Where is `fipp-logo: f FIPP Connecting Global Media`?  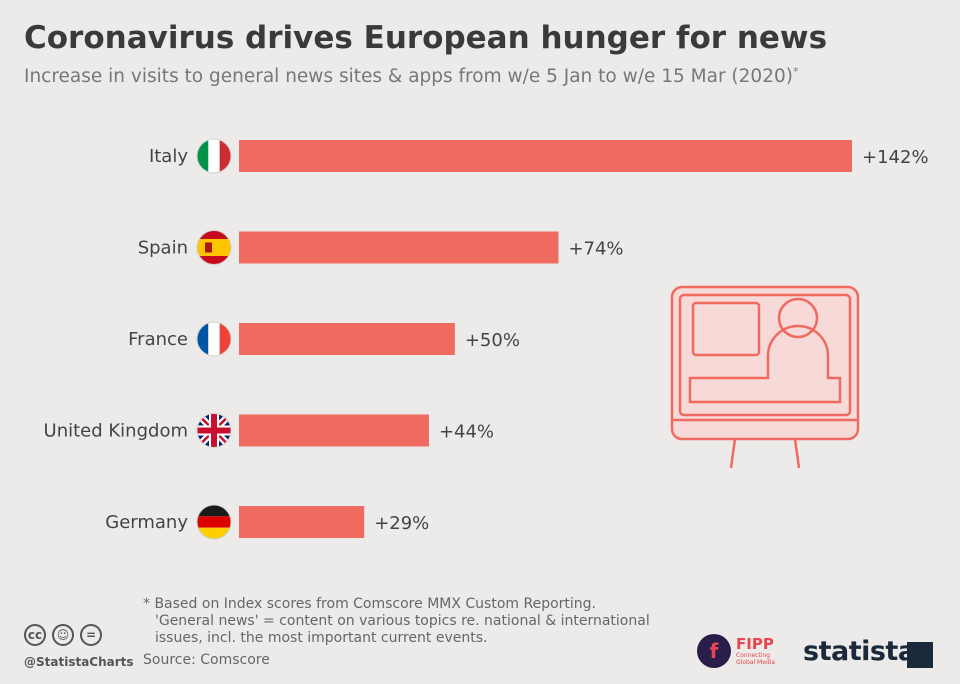 fipp-logo: f FIPP Connecting Global Media is located at coordinates (736, 651).